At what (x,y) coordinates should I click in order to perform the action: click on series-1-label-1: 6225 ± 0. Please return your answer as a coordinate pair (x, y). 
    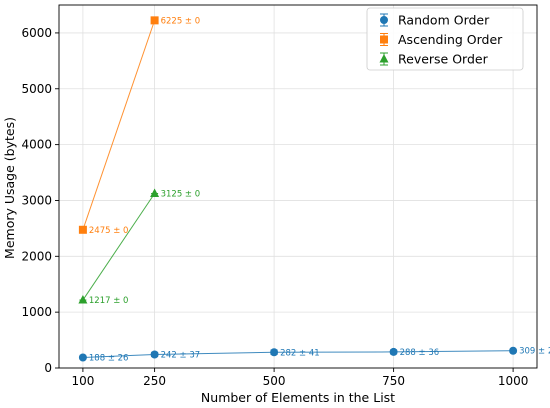
    Looking at the image, I should click on (181, 21).